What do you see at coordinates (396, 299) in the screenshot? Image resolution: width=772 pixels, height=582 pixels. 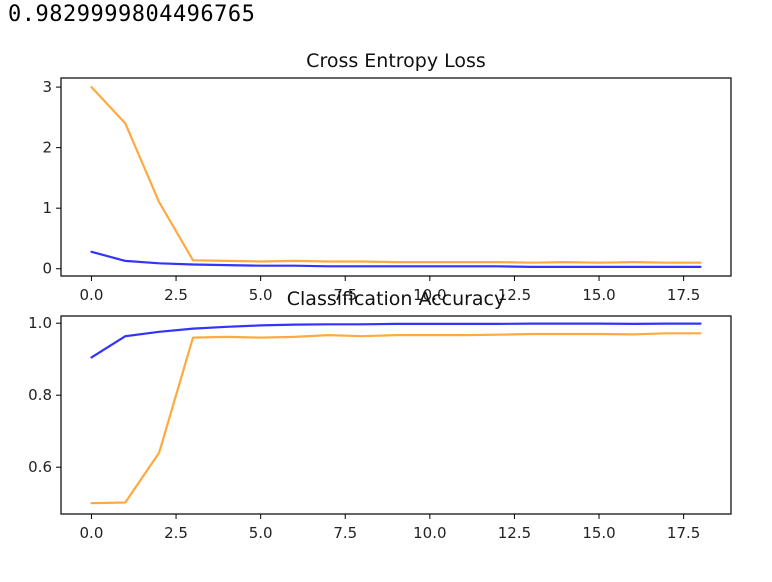 I see `plot-title: Classification Accuracy` at bounding box center [396, 299].